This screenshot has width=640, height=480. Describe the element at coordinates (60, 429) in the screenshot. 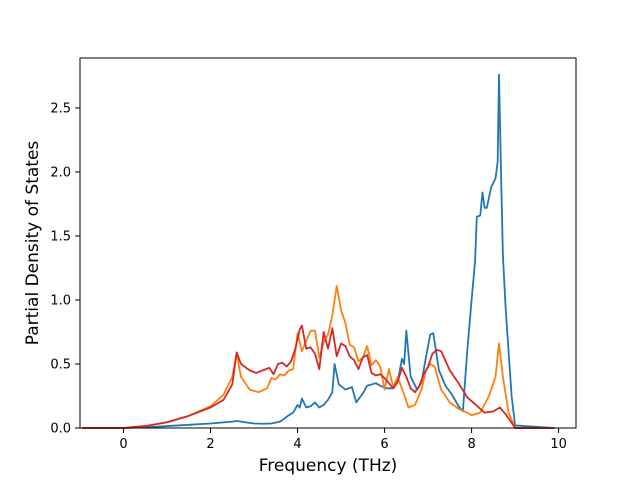

I see `y-tick-label: 0.0` at that location.